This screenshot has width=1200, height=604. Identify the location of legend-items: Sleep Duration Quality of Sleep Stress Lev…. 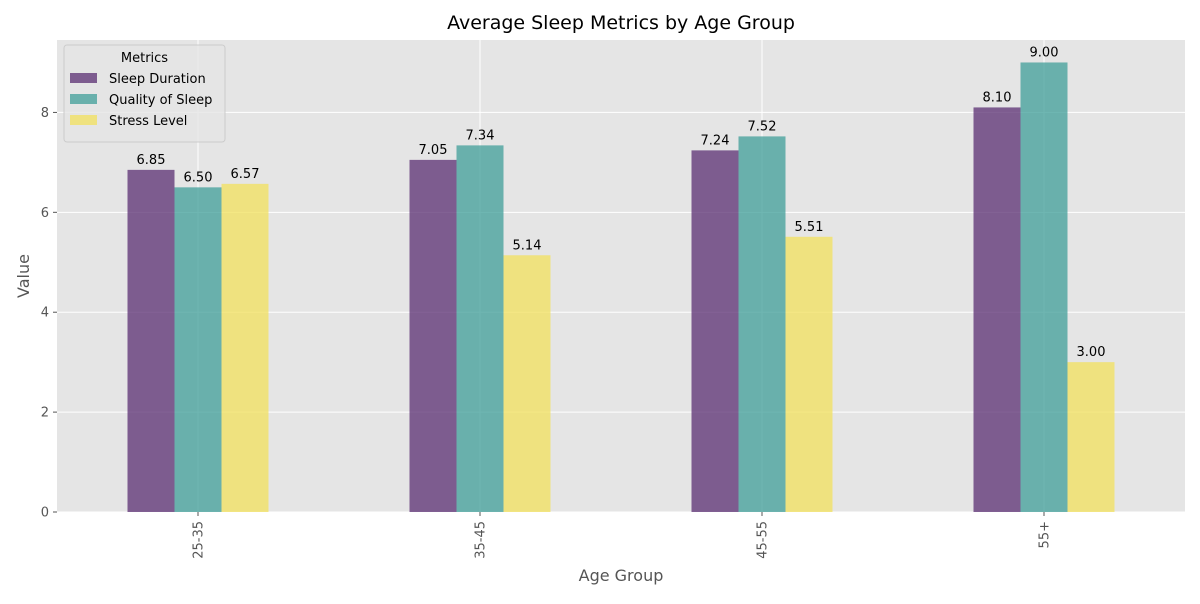
(141, 100).